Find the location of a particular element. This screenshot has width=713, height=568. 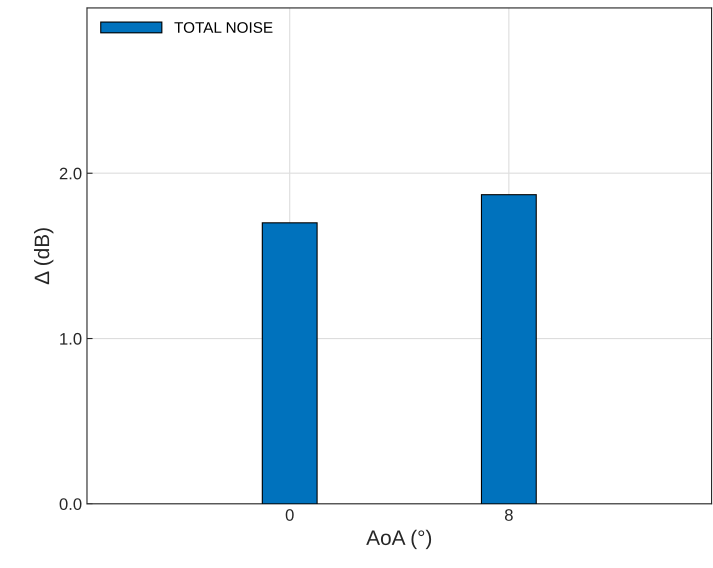

legend-label: TOTAL NOISE is located at coordinates (223, 27).